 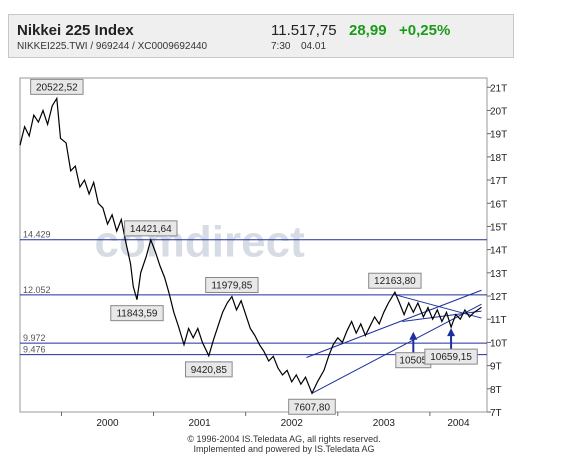 What do you see at coordinates (413, 361) in the screenshot?
I see `annotation-label: 10505` at bounding box center [413, 361].